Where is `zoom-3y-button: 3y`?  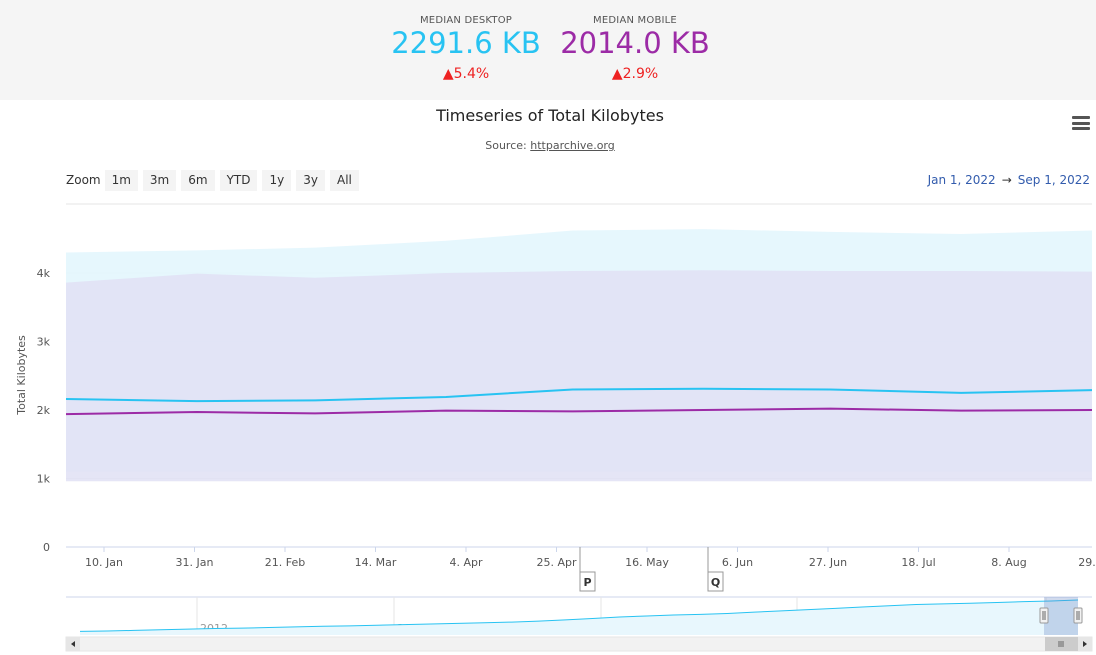 zoom-3y-button: 3y is located at coordinates (310, 180).